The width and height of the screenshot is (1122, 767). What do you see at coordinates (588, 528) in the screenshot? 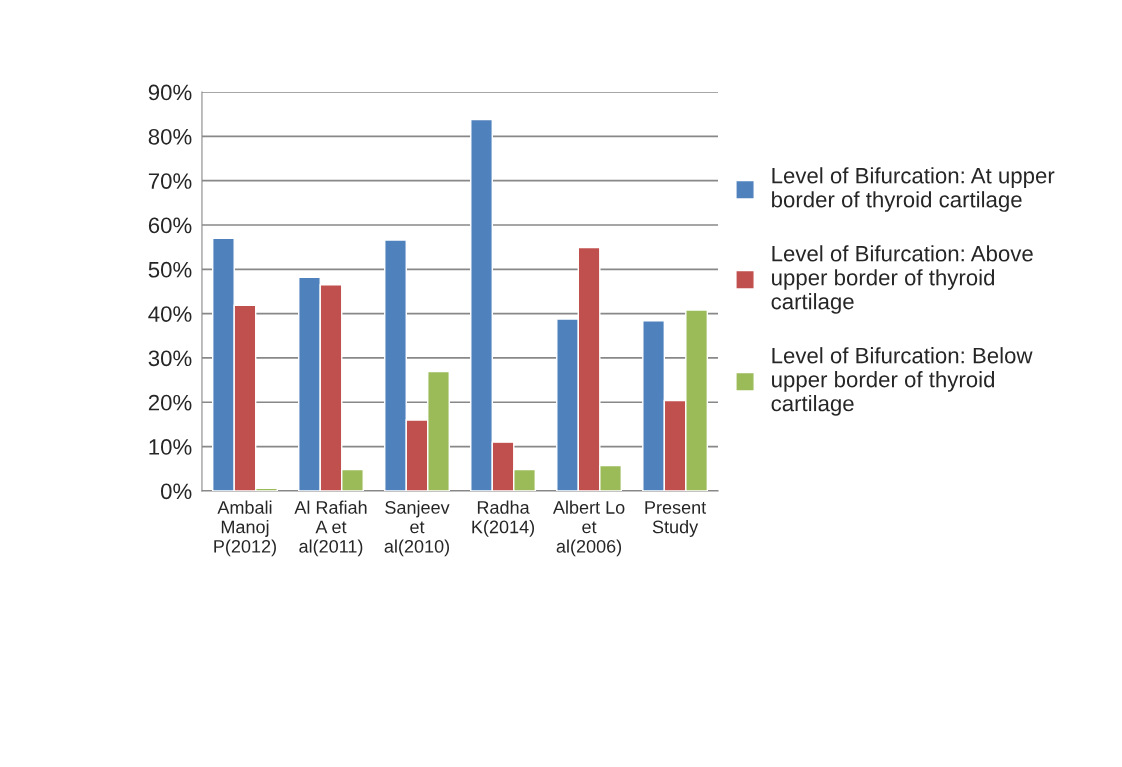
I see `x-tick-label: Albert Lo et al(2006)` at bounding box center [588, 528].